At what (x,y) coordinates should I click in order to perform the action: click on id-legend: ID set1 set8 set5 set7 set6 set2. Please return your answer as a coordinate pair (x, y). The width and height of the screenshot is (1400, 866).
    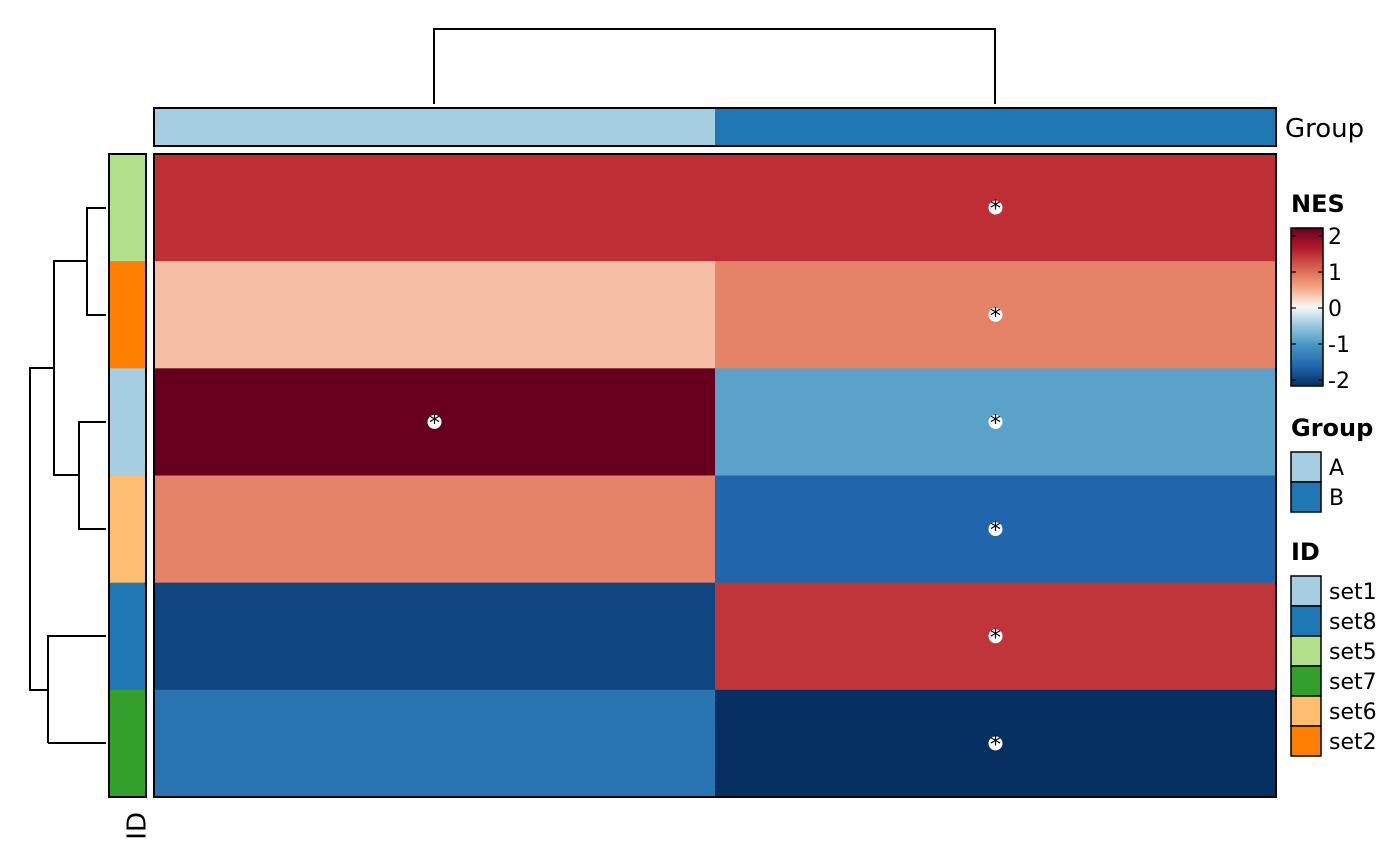
    Looking at the image, I should click on (1333, 647).